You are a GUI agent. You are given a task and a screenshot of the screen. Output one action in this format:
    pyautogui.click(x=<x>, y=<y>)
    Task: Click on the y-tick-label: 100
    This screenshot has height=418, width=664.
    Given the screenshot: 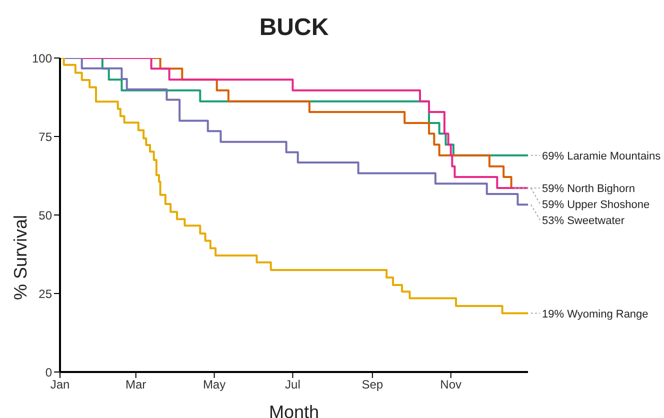 What is the action you would take?
    pyautogui.click(x=42, y=58)
    